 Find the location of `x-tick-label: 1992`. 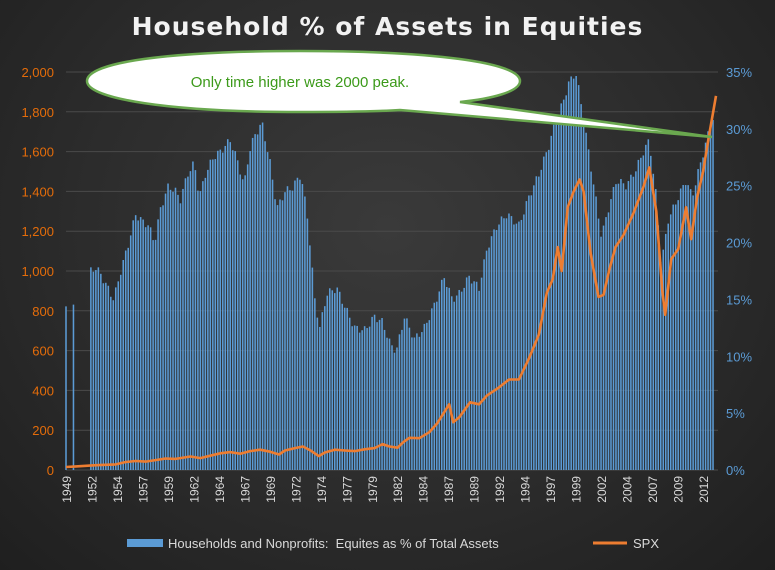

x-tick-label: 1992 is located at coordinates (500, 489).